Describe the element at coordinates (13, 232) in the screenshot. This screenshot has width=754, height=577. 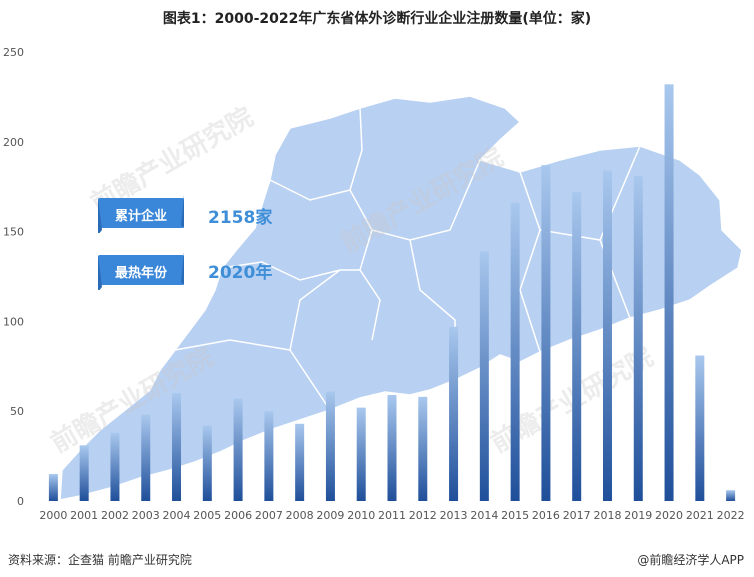
I see `y-tick-label: 150` at that location.